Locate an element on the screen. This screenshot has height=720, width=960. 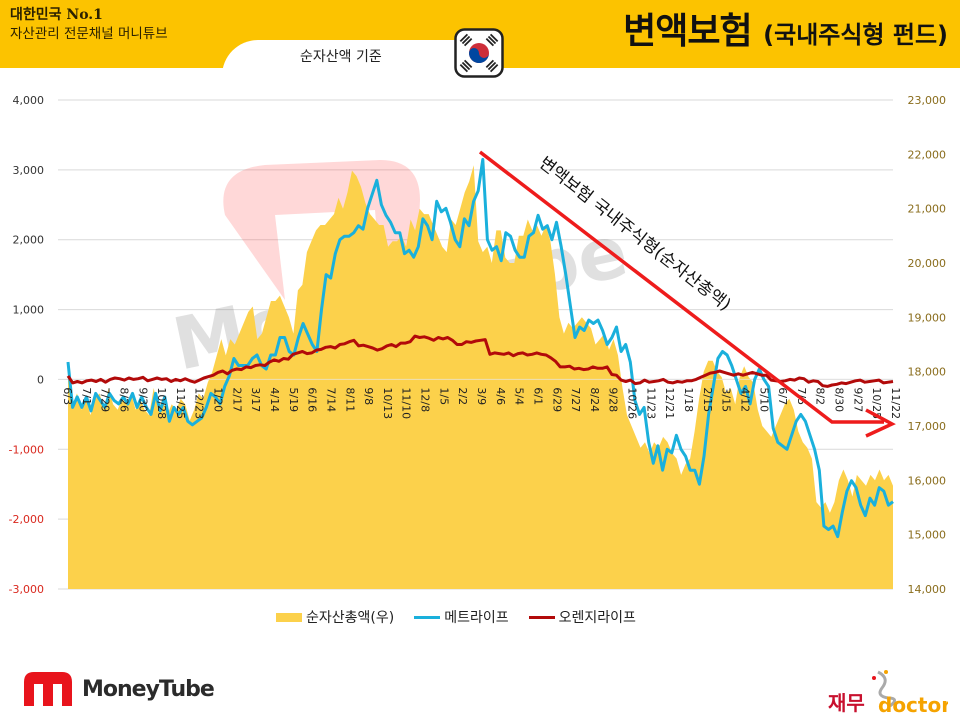
south-korea-flag-icon is located at coordinates (479, 53).